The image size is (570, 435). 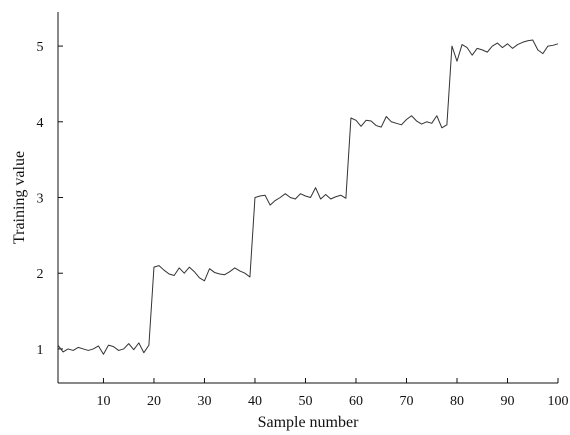 I want to click on x-tick-label: 20, so click(x=154, y=401).